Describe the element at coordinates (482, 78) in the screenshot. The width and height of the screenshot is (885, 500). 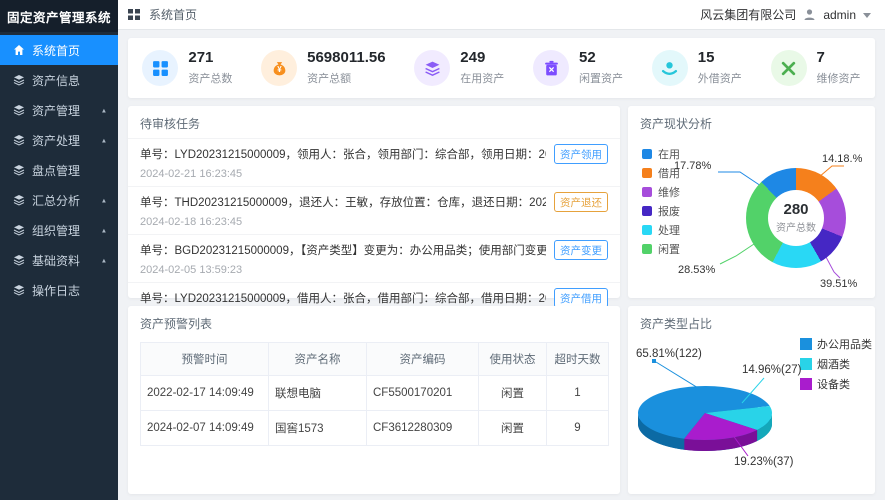
I see `stat-label: 在用资产` at that location.